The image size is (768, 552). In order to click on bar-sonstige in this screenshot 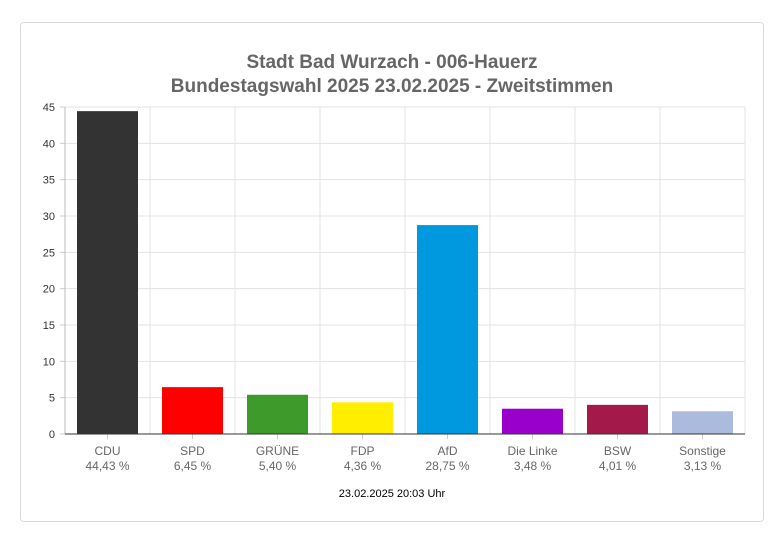, I will do `click(702, 422)`.